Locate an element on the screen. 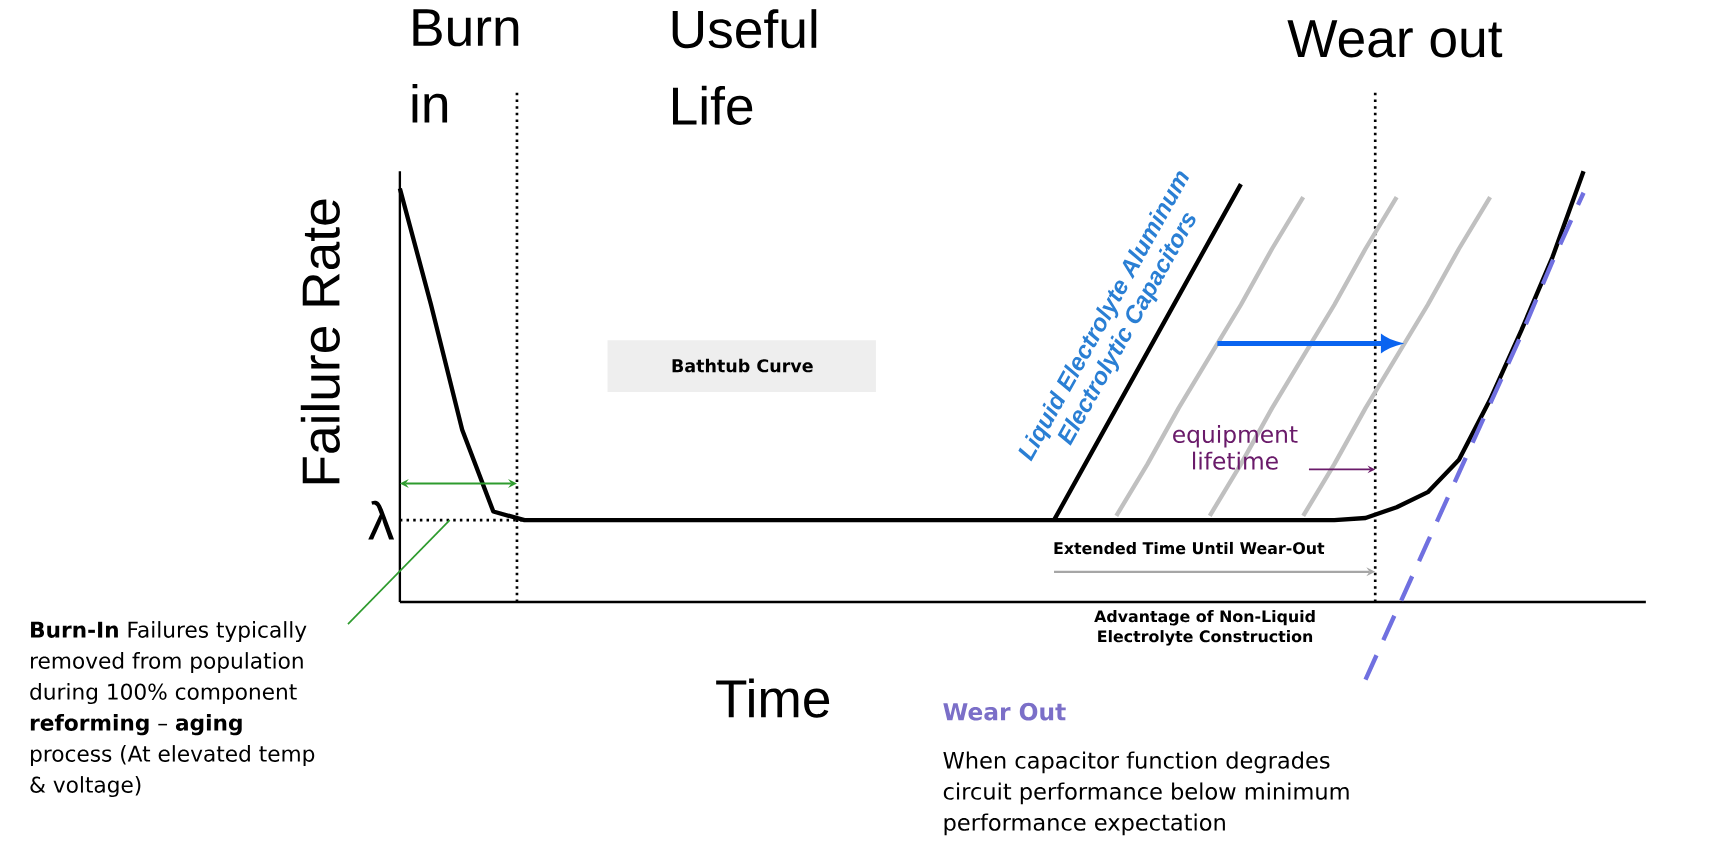  text: Wear Out is located at coordinates (1004, 711).